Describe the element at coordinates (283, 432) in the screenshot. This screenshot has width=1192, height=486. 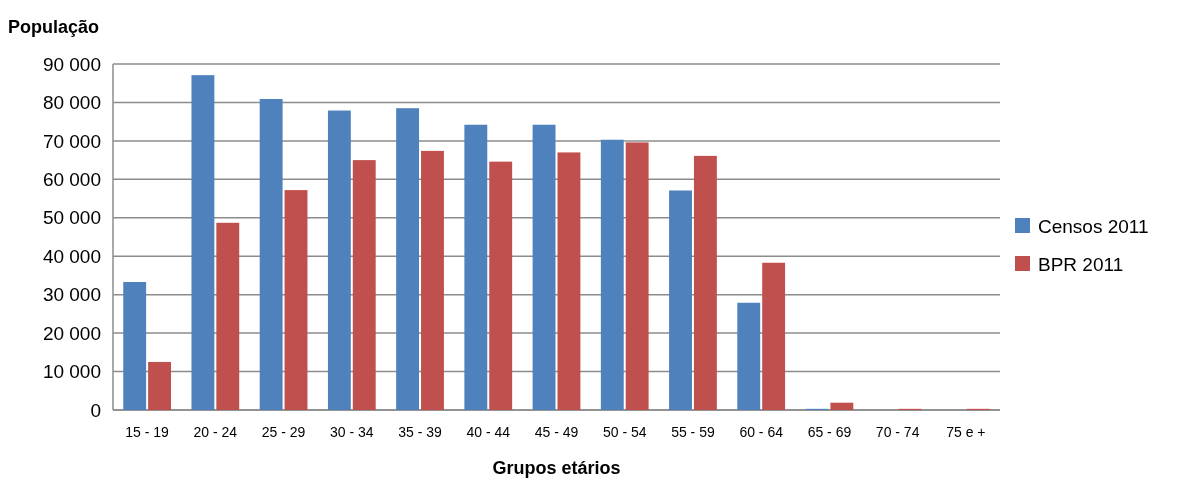
I see `x-tick-label: 25 - 29` at that location.